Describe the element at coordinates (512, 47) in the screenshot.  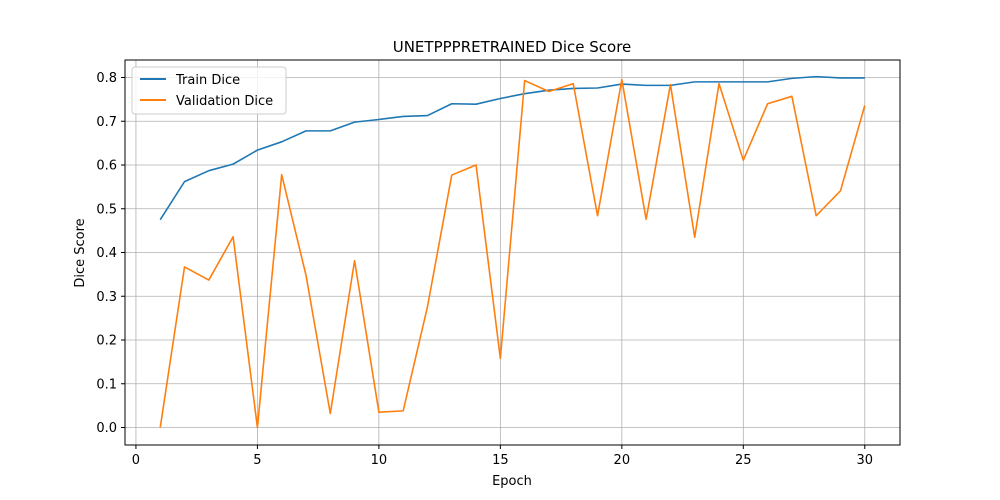
I see `chart-title: UNETPPPRETRAINED Dice Score` at that location.